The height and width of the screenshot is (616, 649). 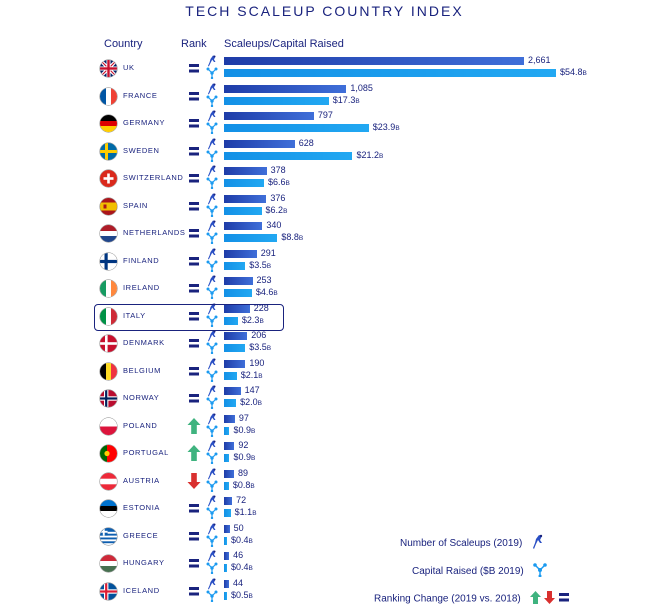 What do you see at coordinates (141, 535) in the screenshot?
I see `country-label: GREECE` at bounding box center [141, 535].